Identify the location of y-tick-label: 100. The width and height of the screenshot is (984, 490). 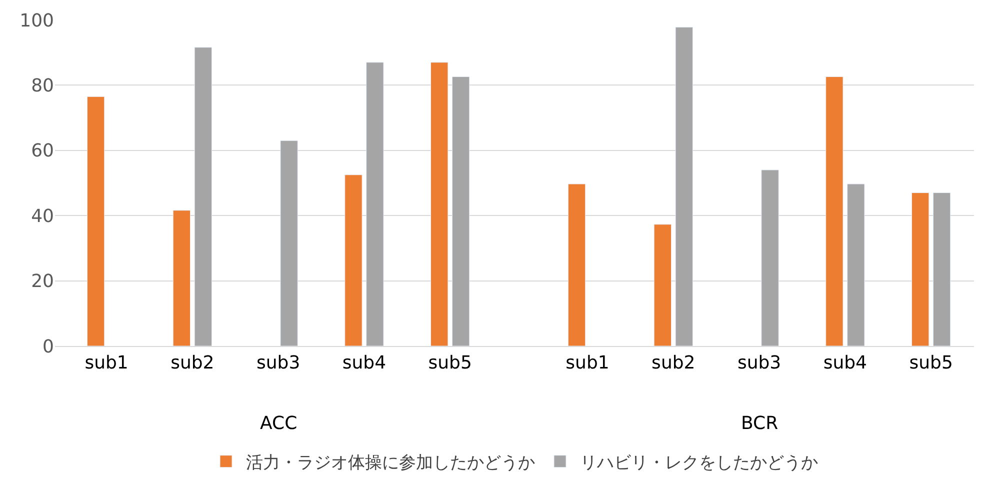
(37, 21).